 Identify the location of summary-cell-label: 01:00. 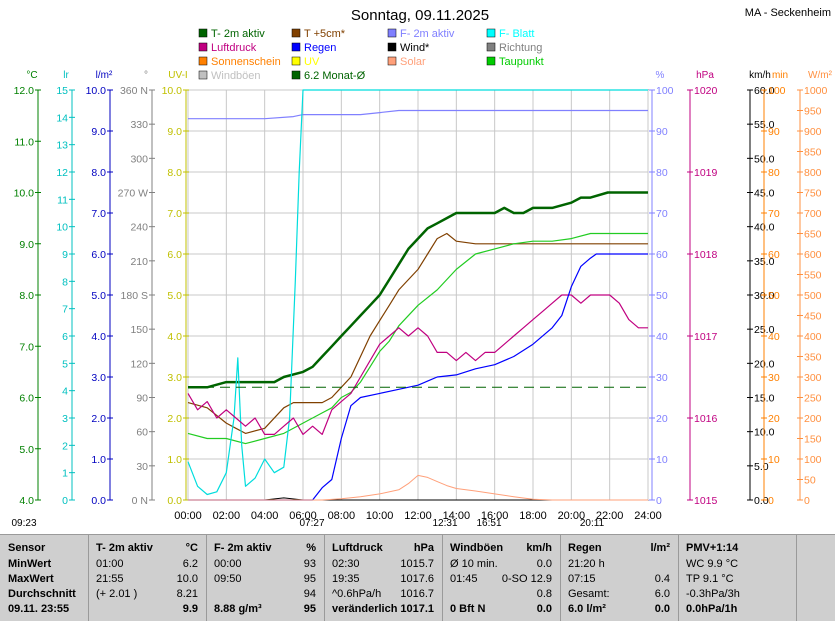
(110, 564).